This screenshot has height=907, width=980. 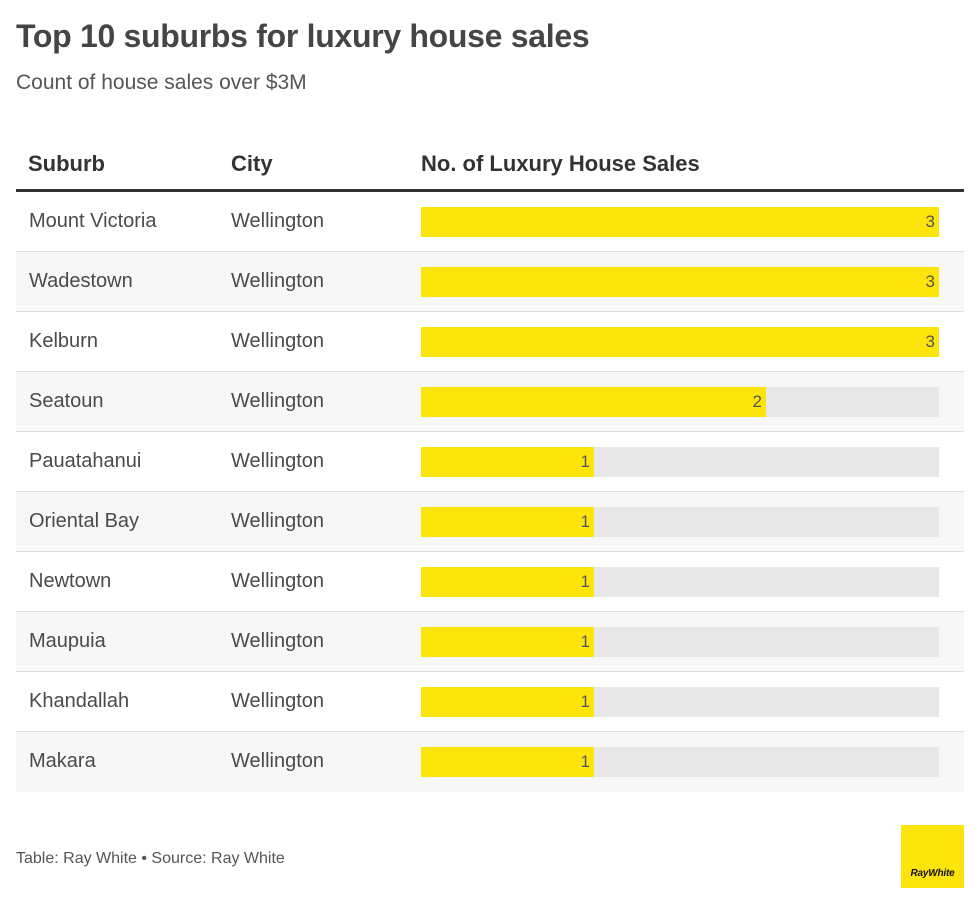 What do you see at coordinates (85, 461) in the screenshot?
I see `suburb-cell: Pauatahanui` at bounding box center [85, 461].